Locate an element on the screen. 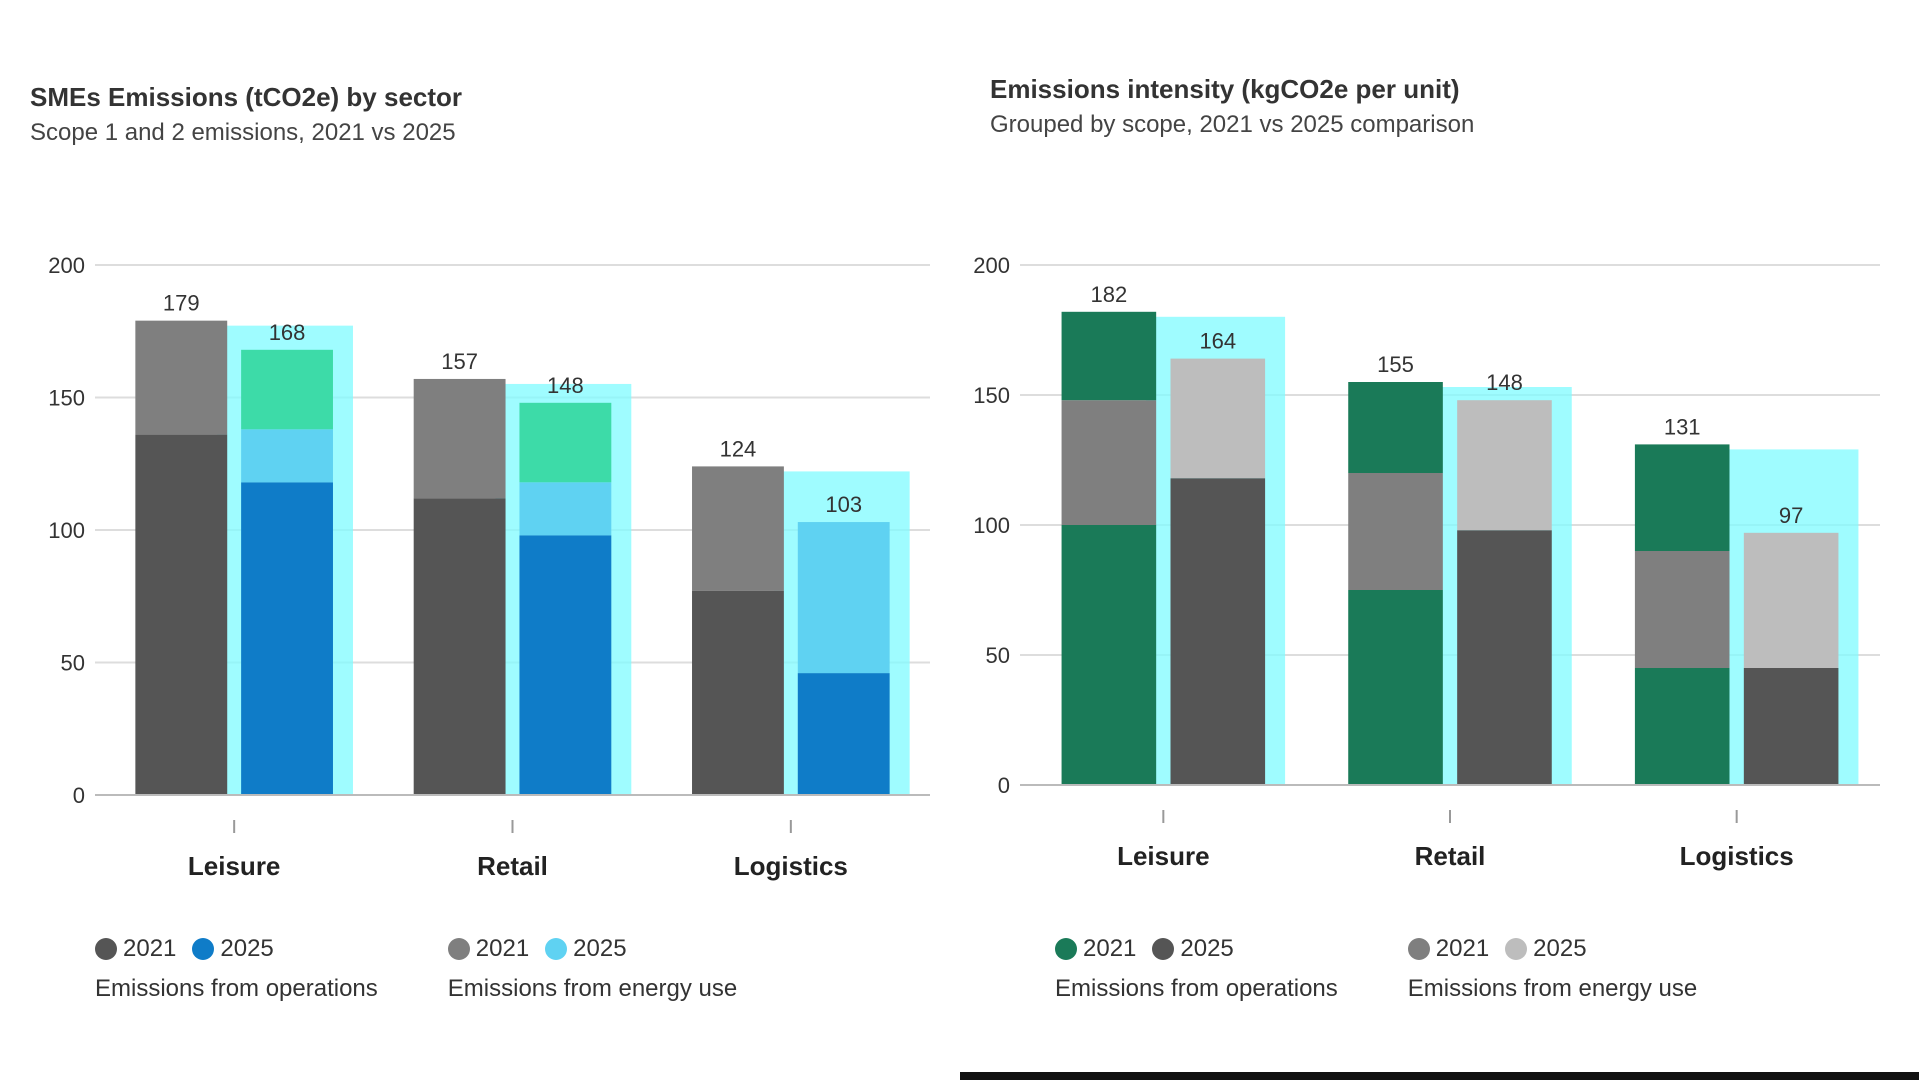  data-label: 157 is located at coordinates (459, 361).